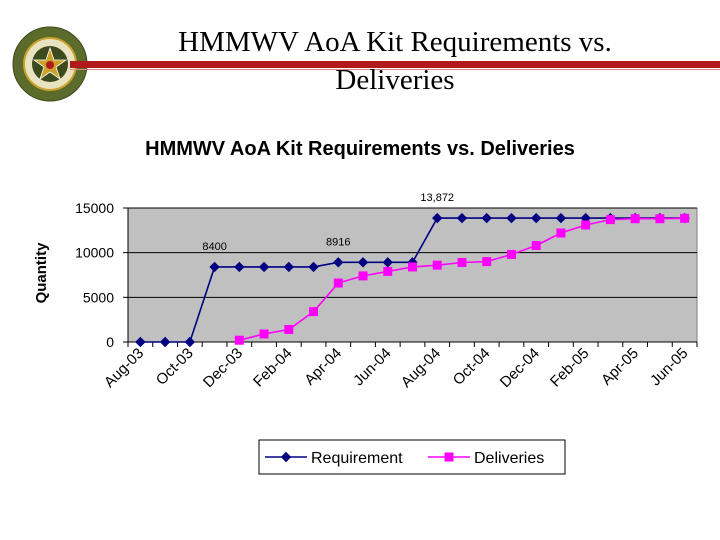 The width and height of the screenshot is (720, 540). What do you see at coordinates (338, 242) in the screenshot?
I see `data-label: 8916` at bounding box center [338, 242].